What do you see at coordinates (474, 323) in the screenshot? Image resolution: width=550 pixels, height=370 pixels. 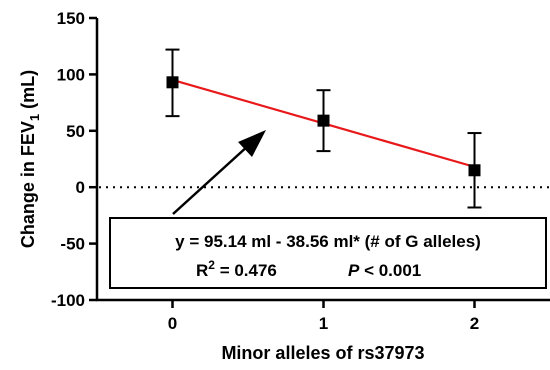 I see `x-tick-label: 2` at bounding box center [474, 323].